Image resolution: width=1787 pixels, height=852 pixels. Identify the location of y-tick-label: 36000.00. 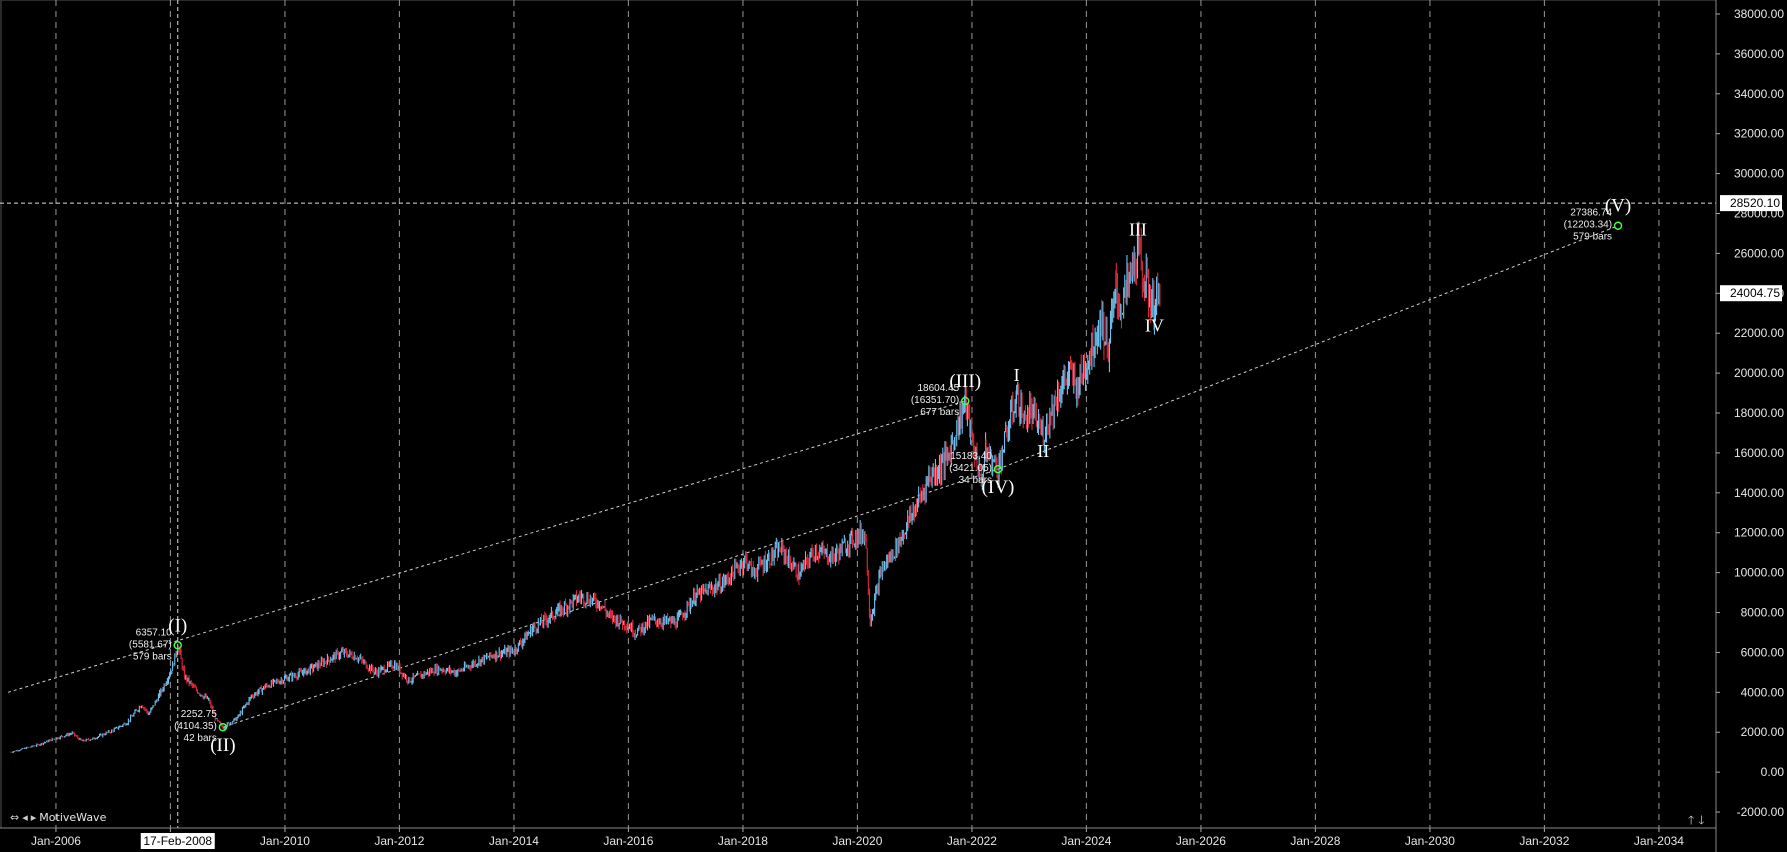
(1759, 54).